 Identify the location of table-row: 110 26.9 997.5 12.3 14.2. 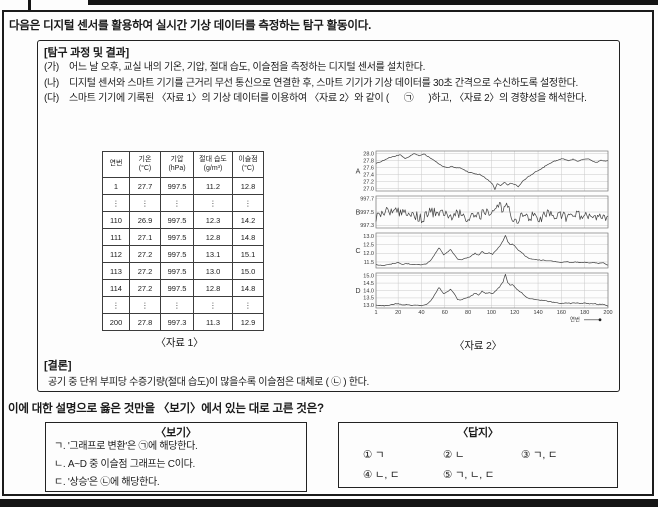
(183, 220).